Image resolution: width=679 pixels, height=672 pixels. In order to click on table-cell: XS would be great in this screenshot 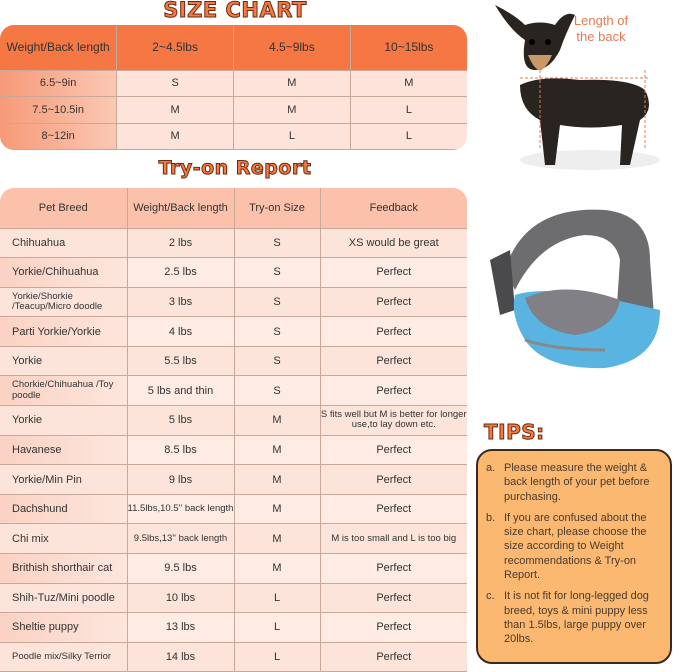, I will do `click(393, 243)`.